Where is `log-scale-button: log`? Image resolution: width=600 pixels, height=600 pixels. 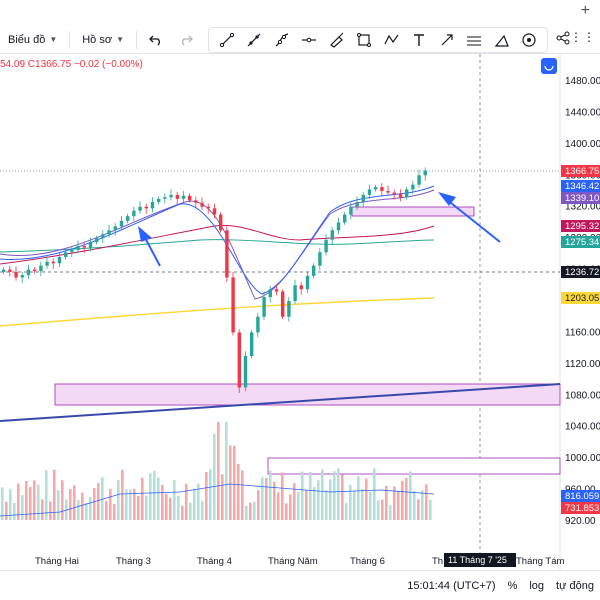
log-scale-button: log is located at coordinates (537, 585).